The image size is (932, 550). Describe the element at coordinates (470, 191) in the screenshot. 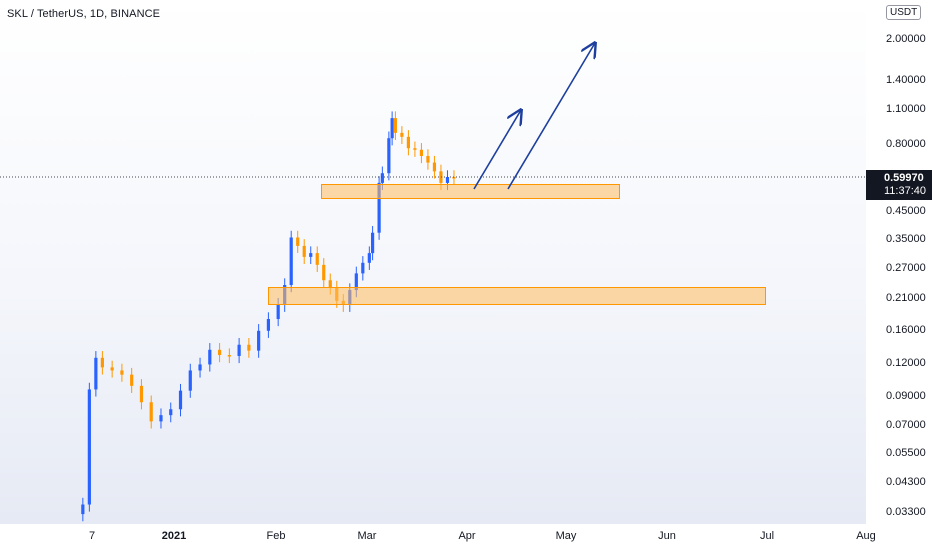

I see `support-zone-upper` at that location.